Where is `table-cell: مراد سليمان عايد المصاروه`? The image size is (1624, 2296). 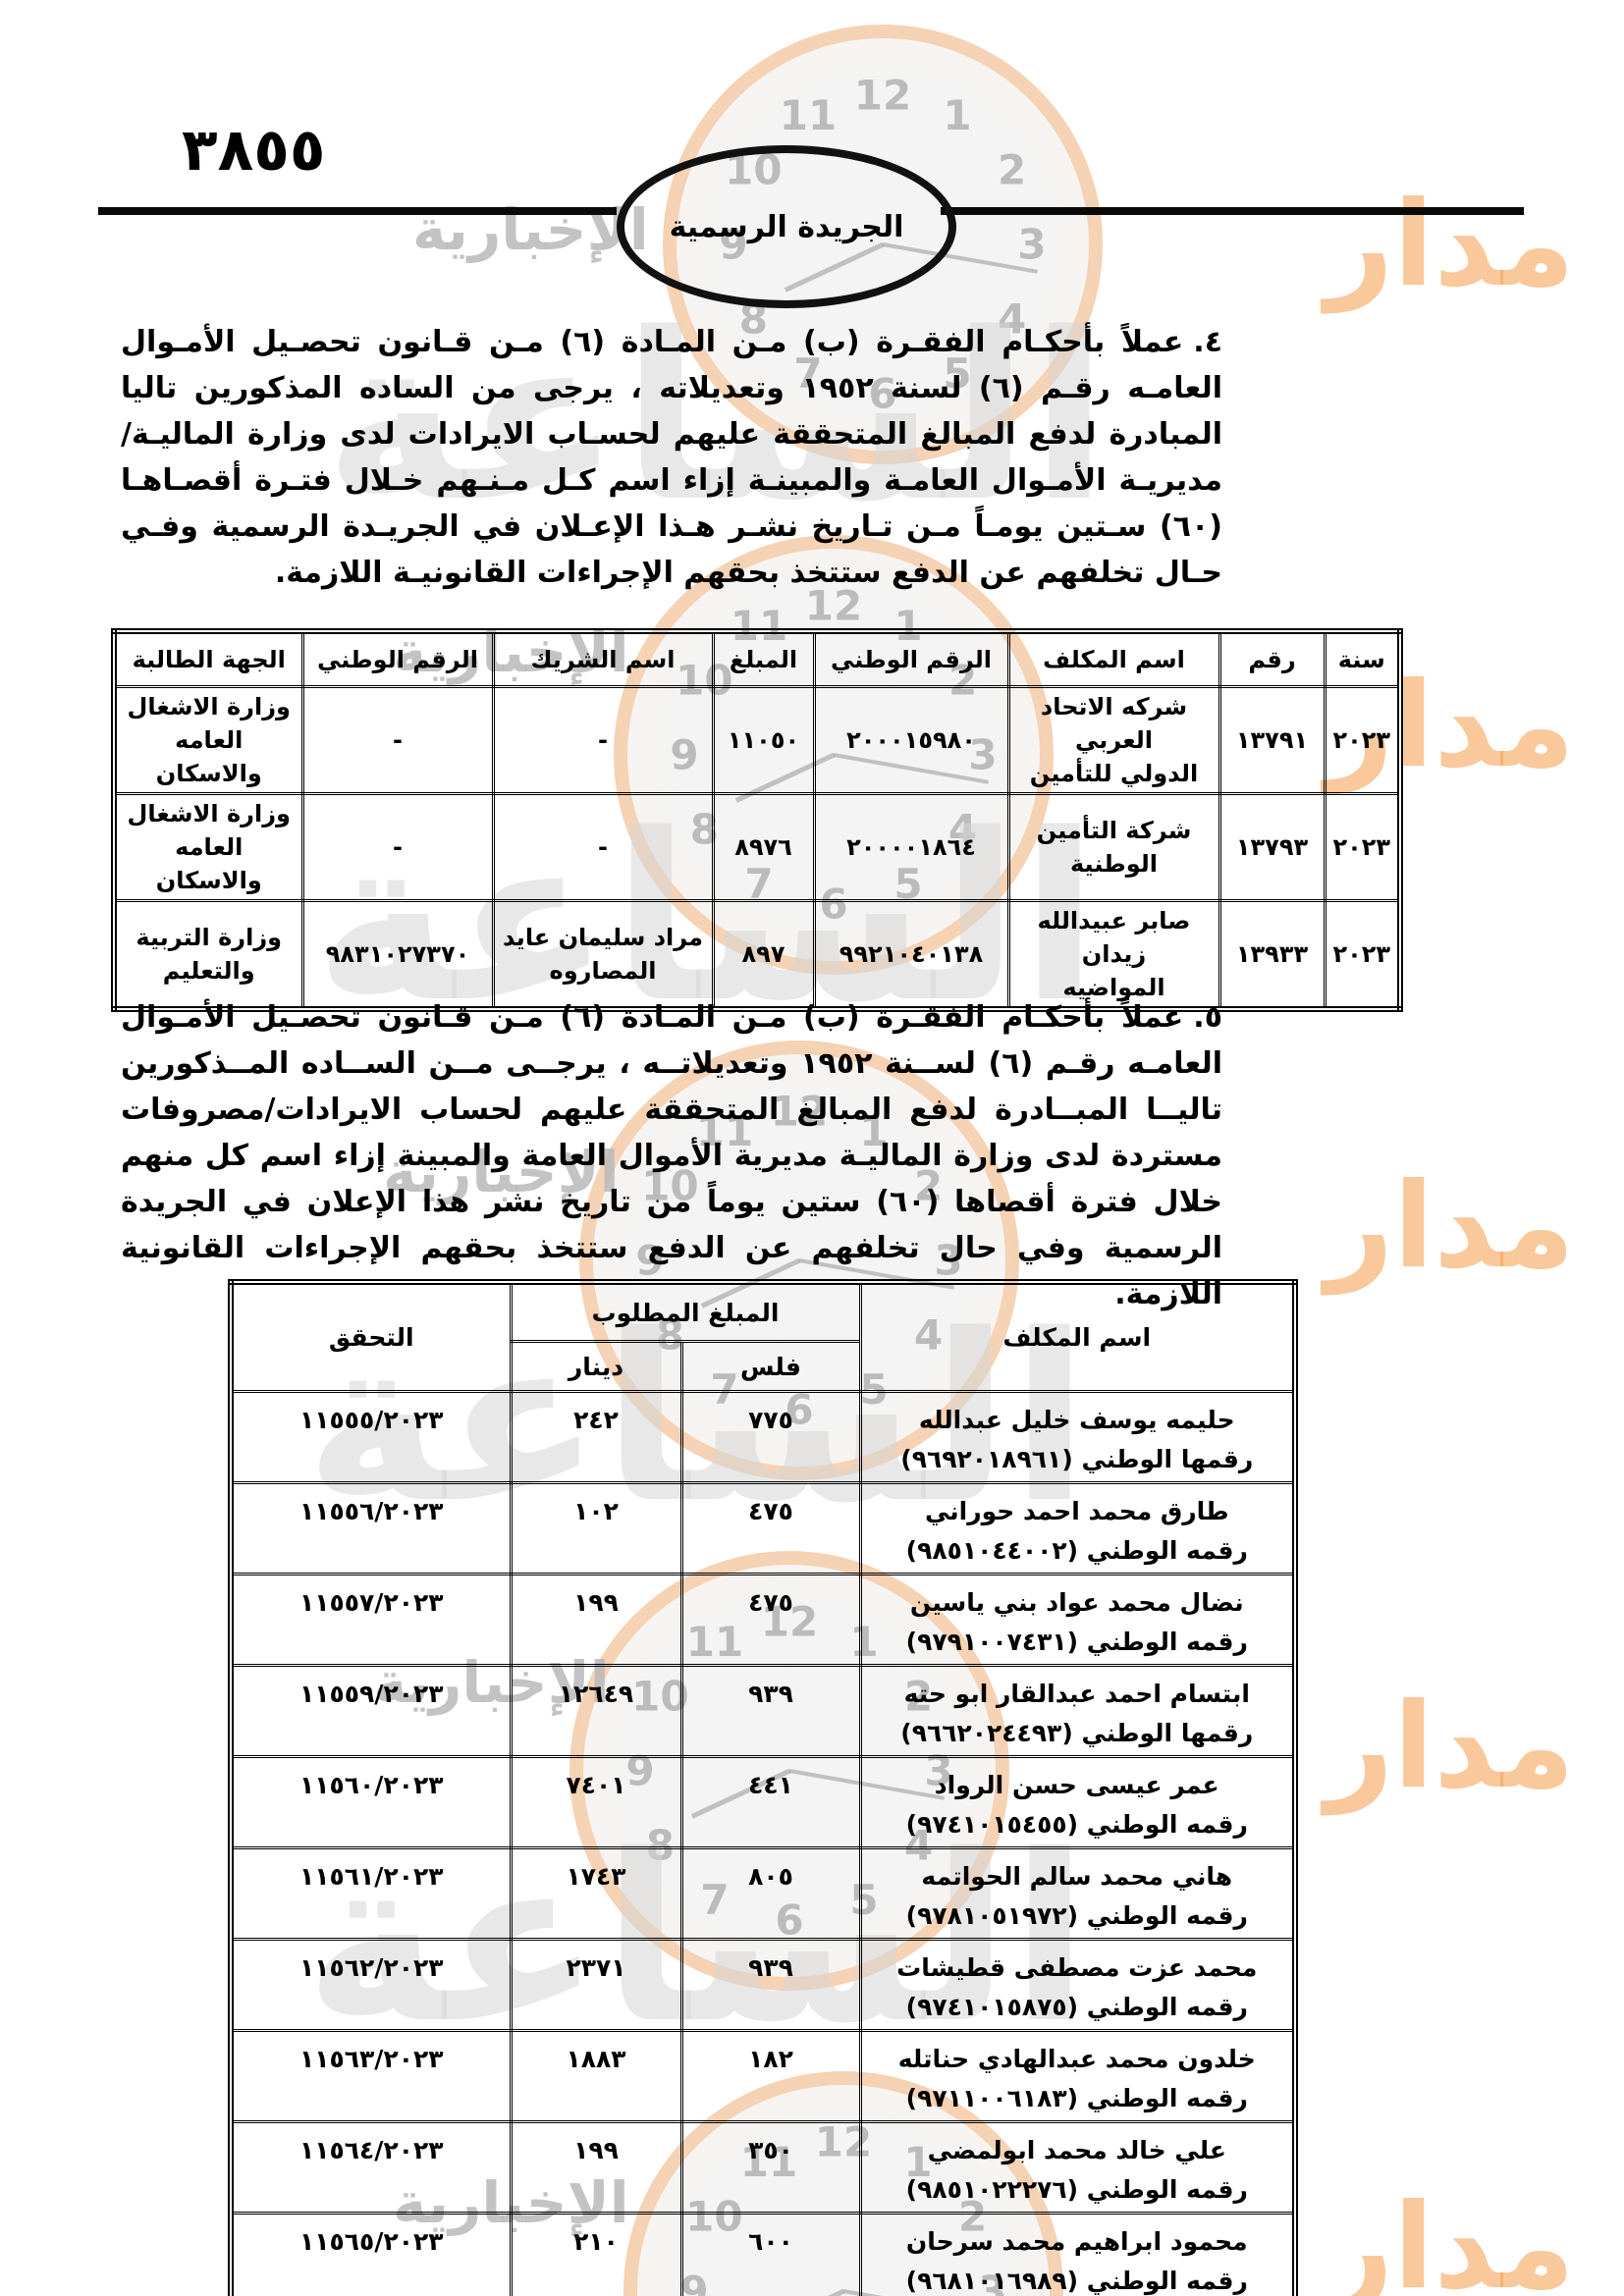 table-cell: مراد سليمان عايد المصاروه is located at coordinates (603, 955).